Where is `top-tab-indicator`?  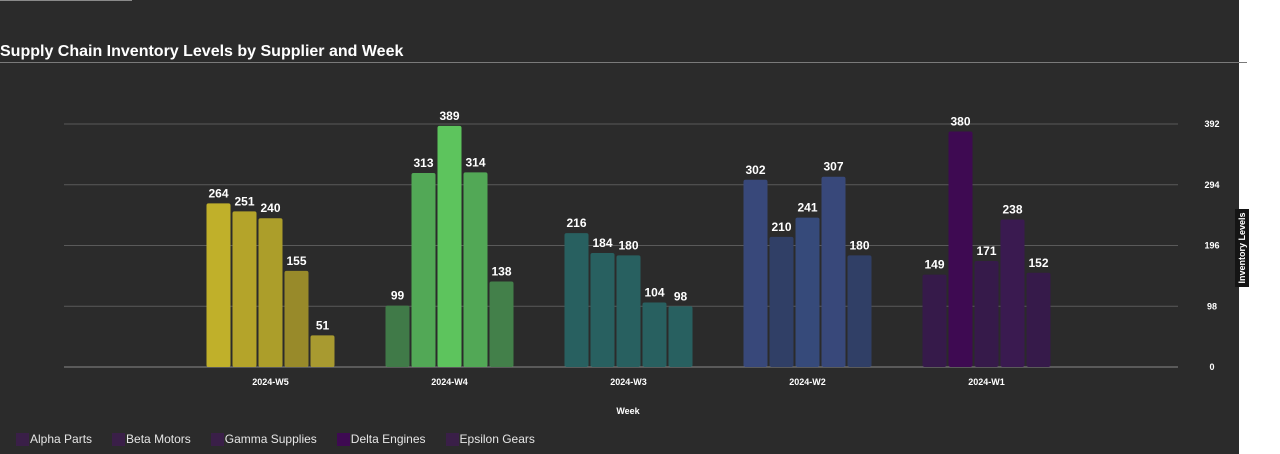
top-tab-indicator is located at coordinates (66, 0).